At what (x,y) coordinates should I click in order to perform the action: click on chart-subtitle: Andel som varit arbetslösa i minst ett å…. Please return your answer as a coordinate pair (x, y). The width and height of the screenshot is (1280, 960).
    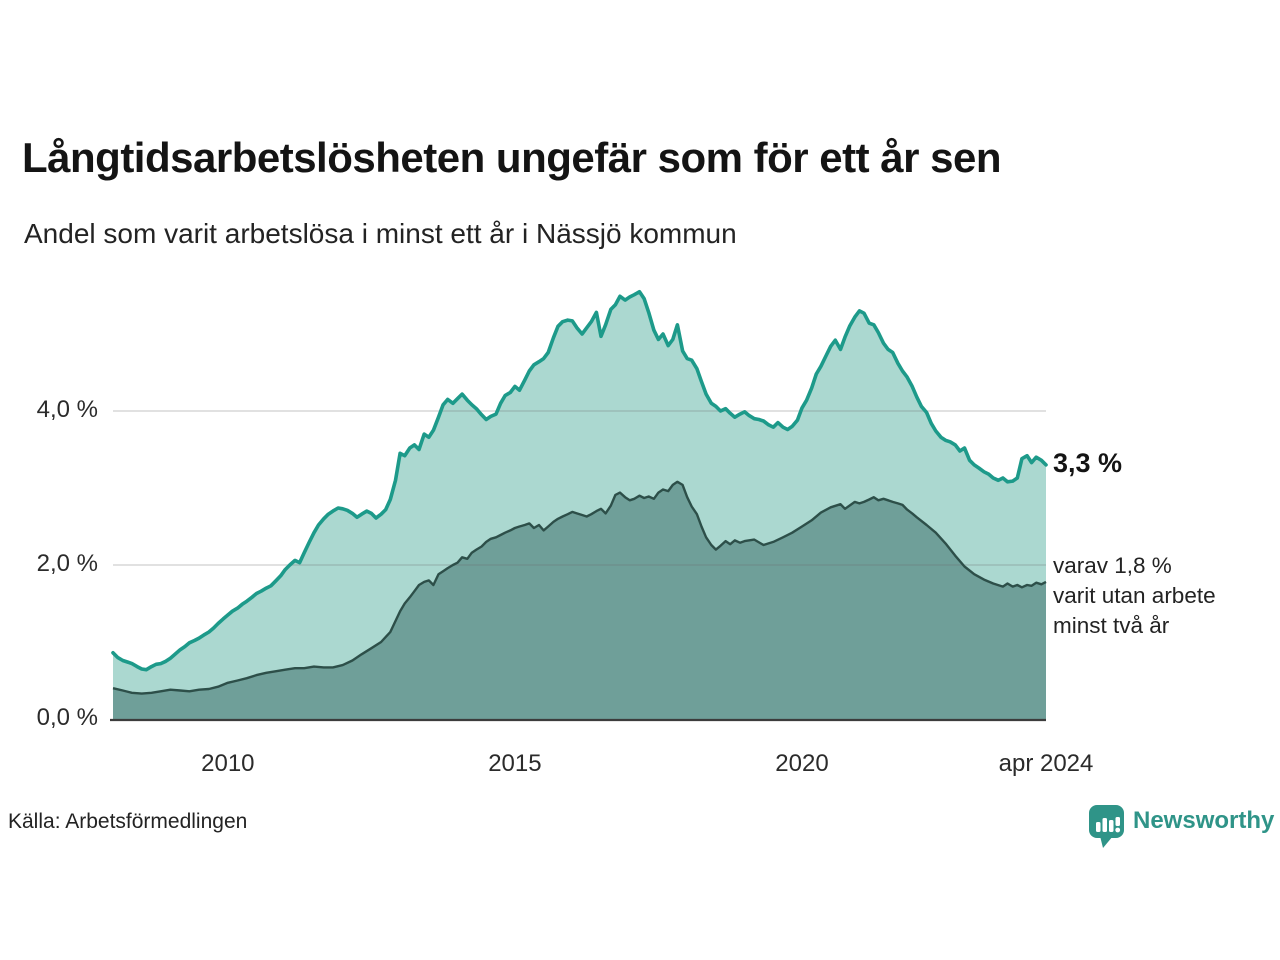
    Looking at the image, I should click on (380, 233).